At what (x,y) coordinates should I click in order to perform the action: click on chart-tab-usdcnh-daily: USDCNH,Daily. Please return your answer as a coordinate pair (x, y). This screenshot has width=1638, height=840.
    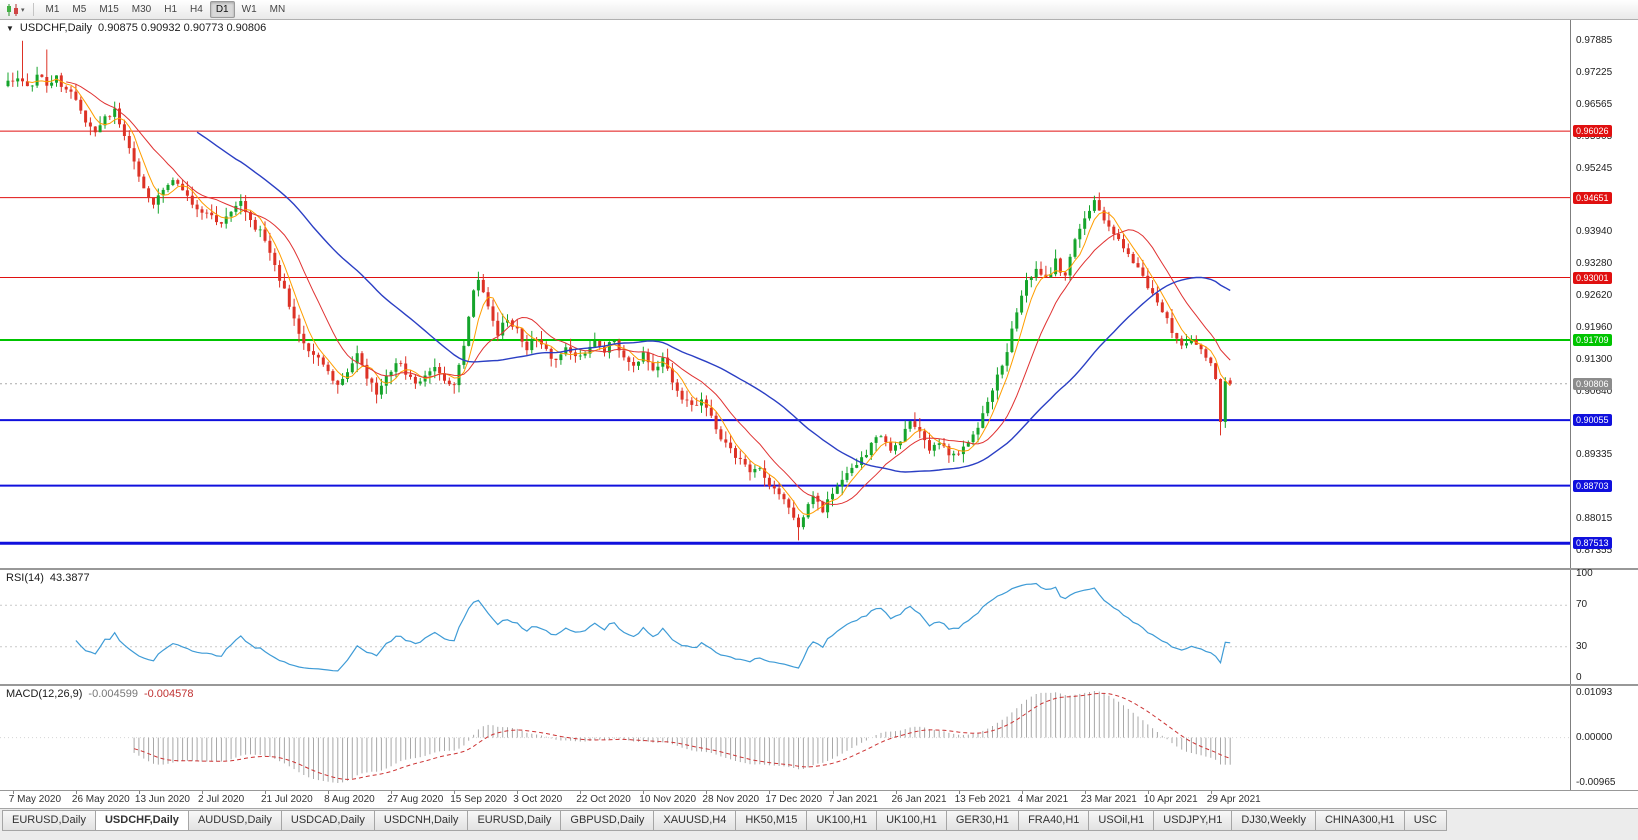
    Looking at the image, I should click on (421, 820).